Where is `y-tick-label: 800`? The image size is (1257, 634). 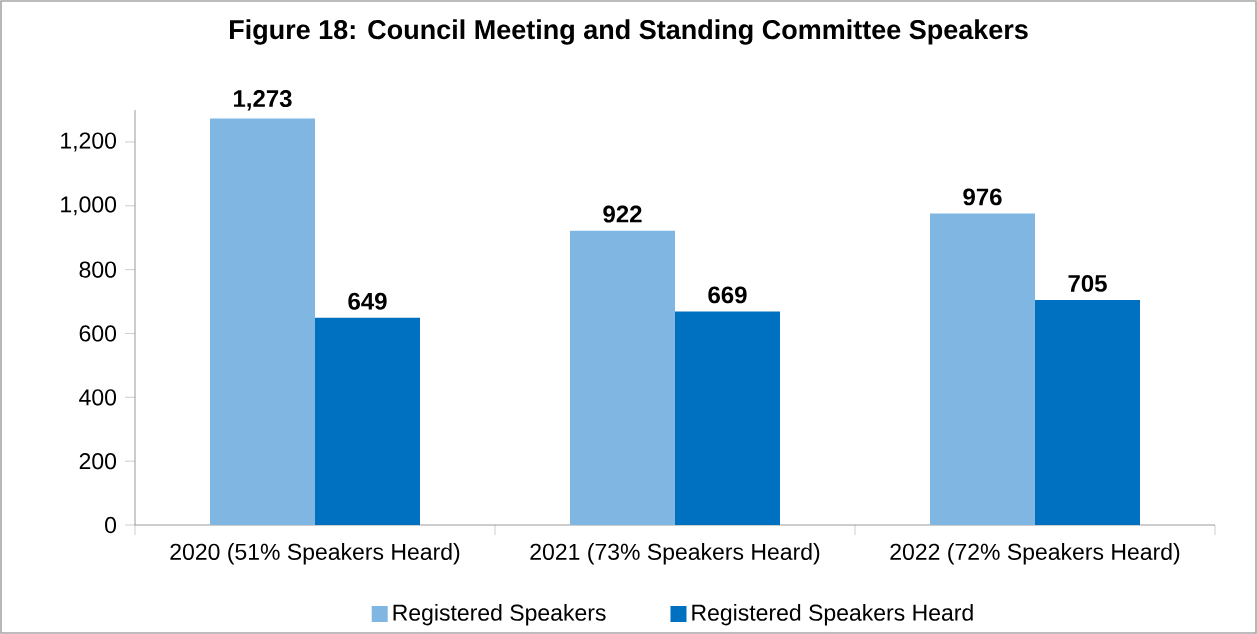
y-tick-label: 800 is located at coordinates (98, 269).